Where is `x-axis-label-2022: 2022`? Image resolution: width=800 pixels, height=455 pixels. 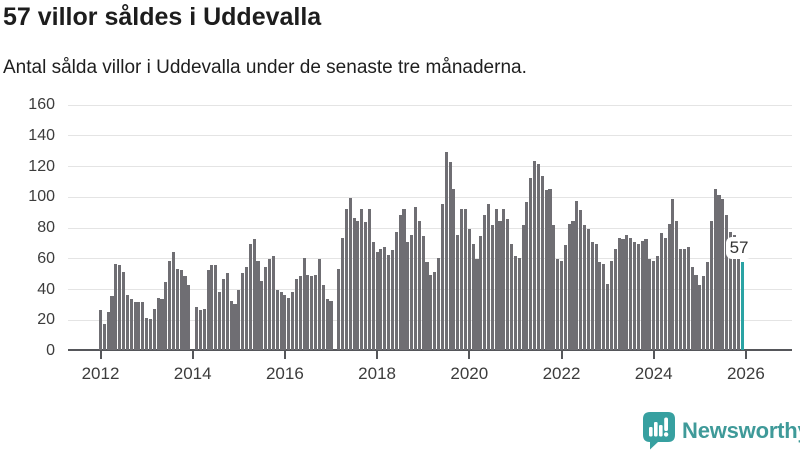
x-axis-label-2022: 2022 is located at coordinates (561, 373).